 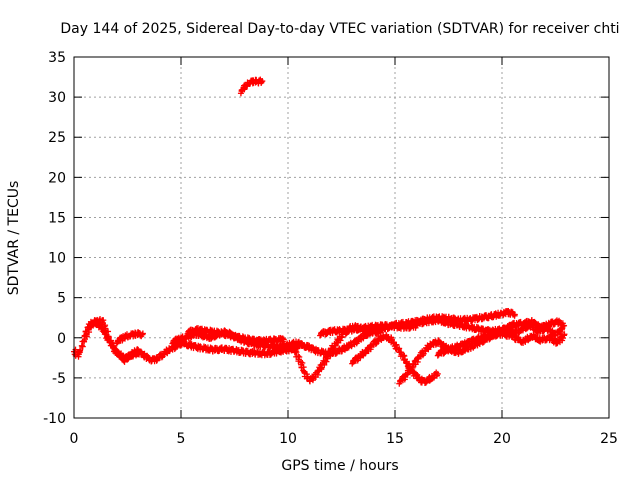 What do you see at coordinates (502, 439) in the screenshot?
I see `x-tick-label: 20` at bounding box center [502, 439].